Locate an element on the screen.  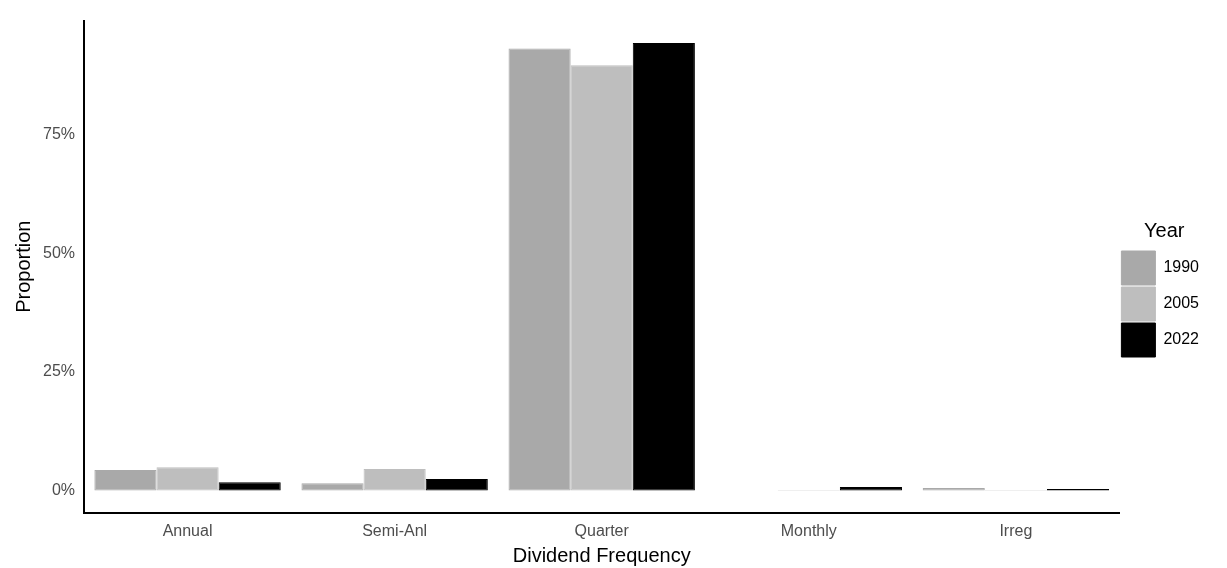
y-axis-title: Proportion is located at coordinates (22, 266).